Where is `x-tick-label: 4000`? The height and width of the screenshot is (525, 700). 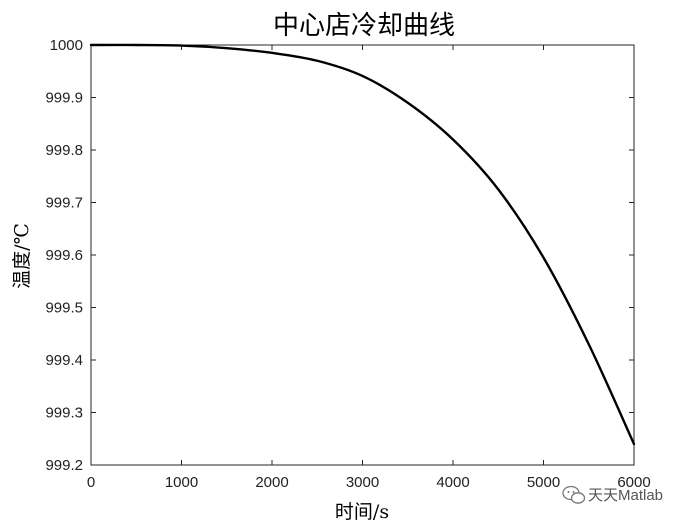
x-tick-label: 4000 is located at coordinates (452, 482).